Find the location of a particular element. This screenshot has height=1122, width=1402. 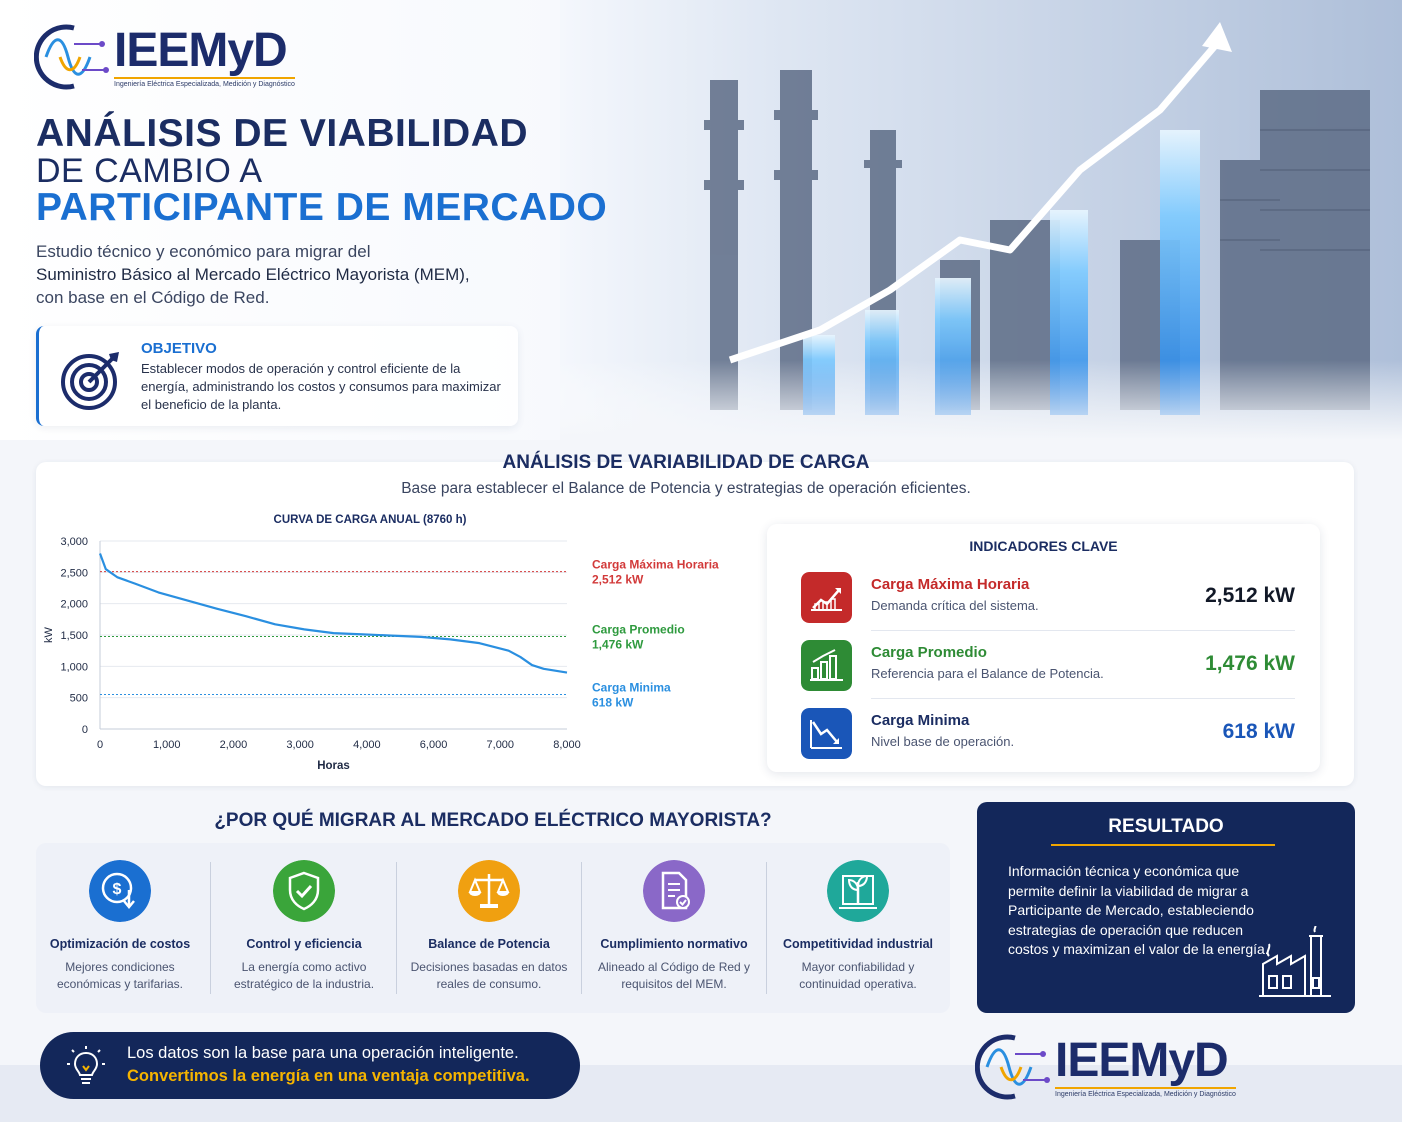

reference-label-value: 1,476 kW is located at coordinates (618, 645).